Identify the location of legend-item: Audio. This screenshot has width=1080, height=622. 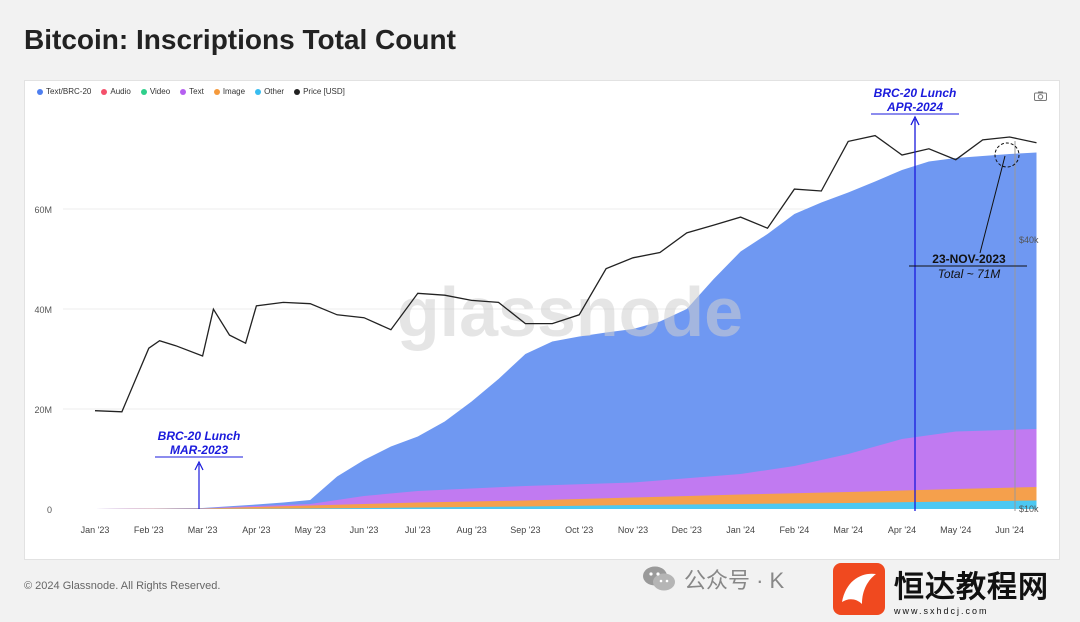
(116, 91).